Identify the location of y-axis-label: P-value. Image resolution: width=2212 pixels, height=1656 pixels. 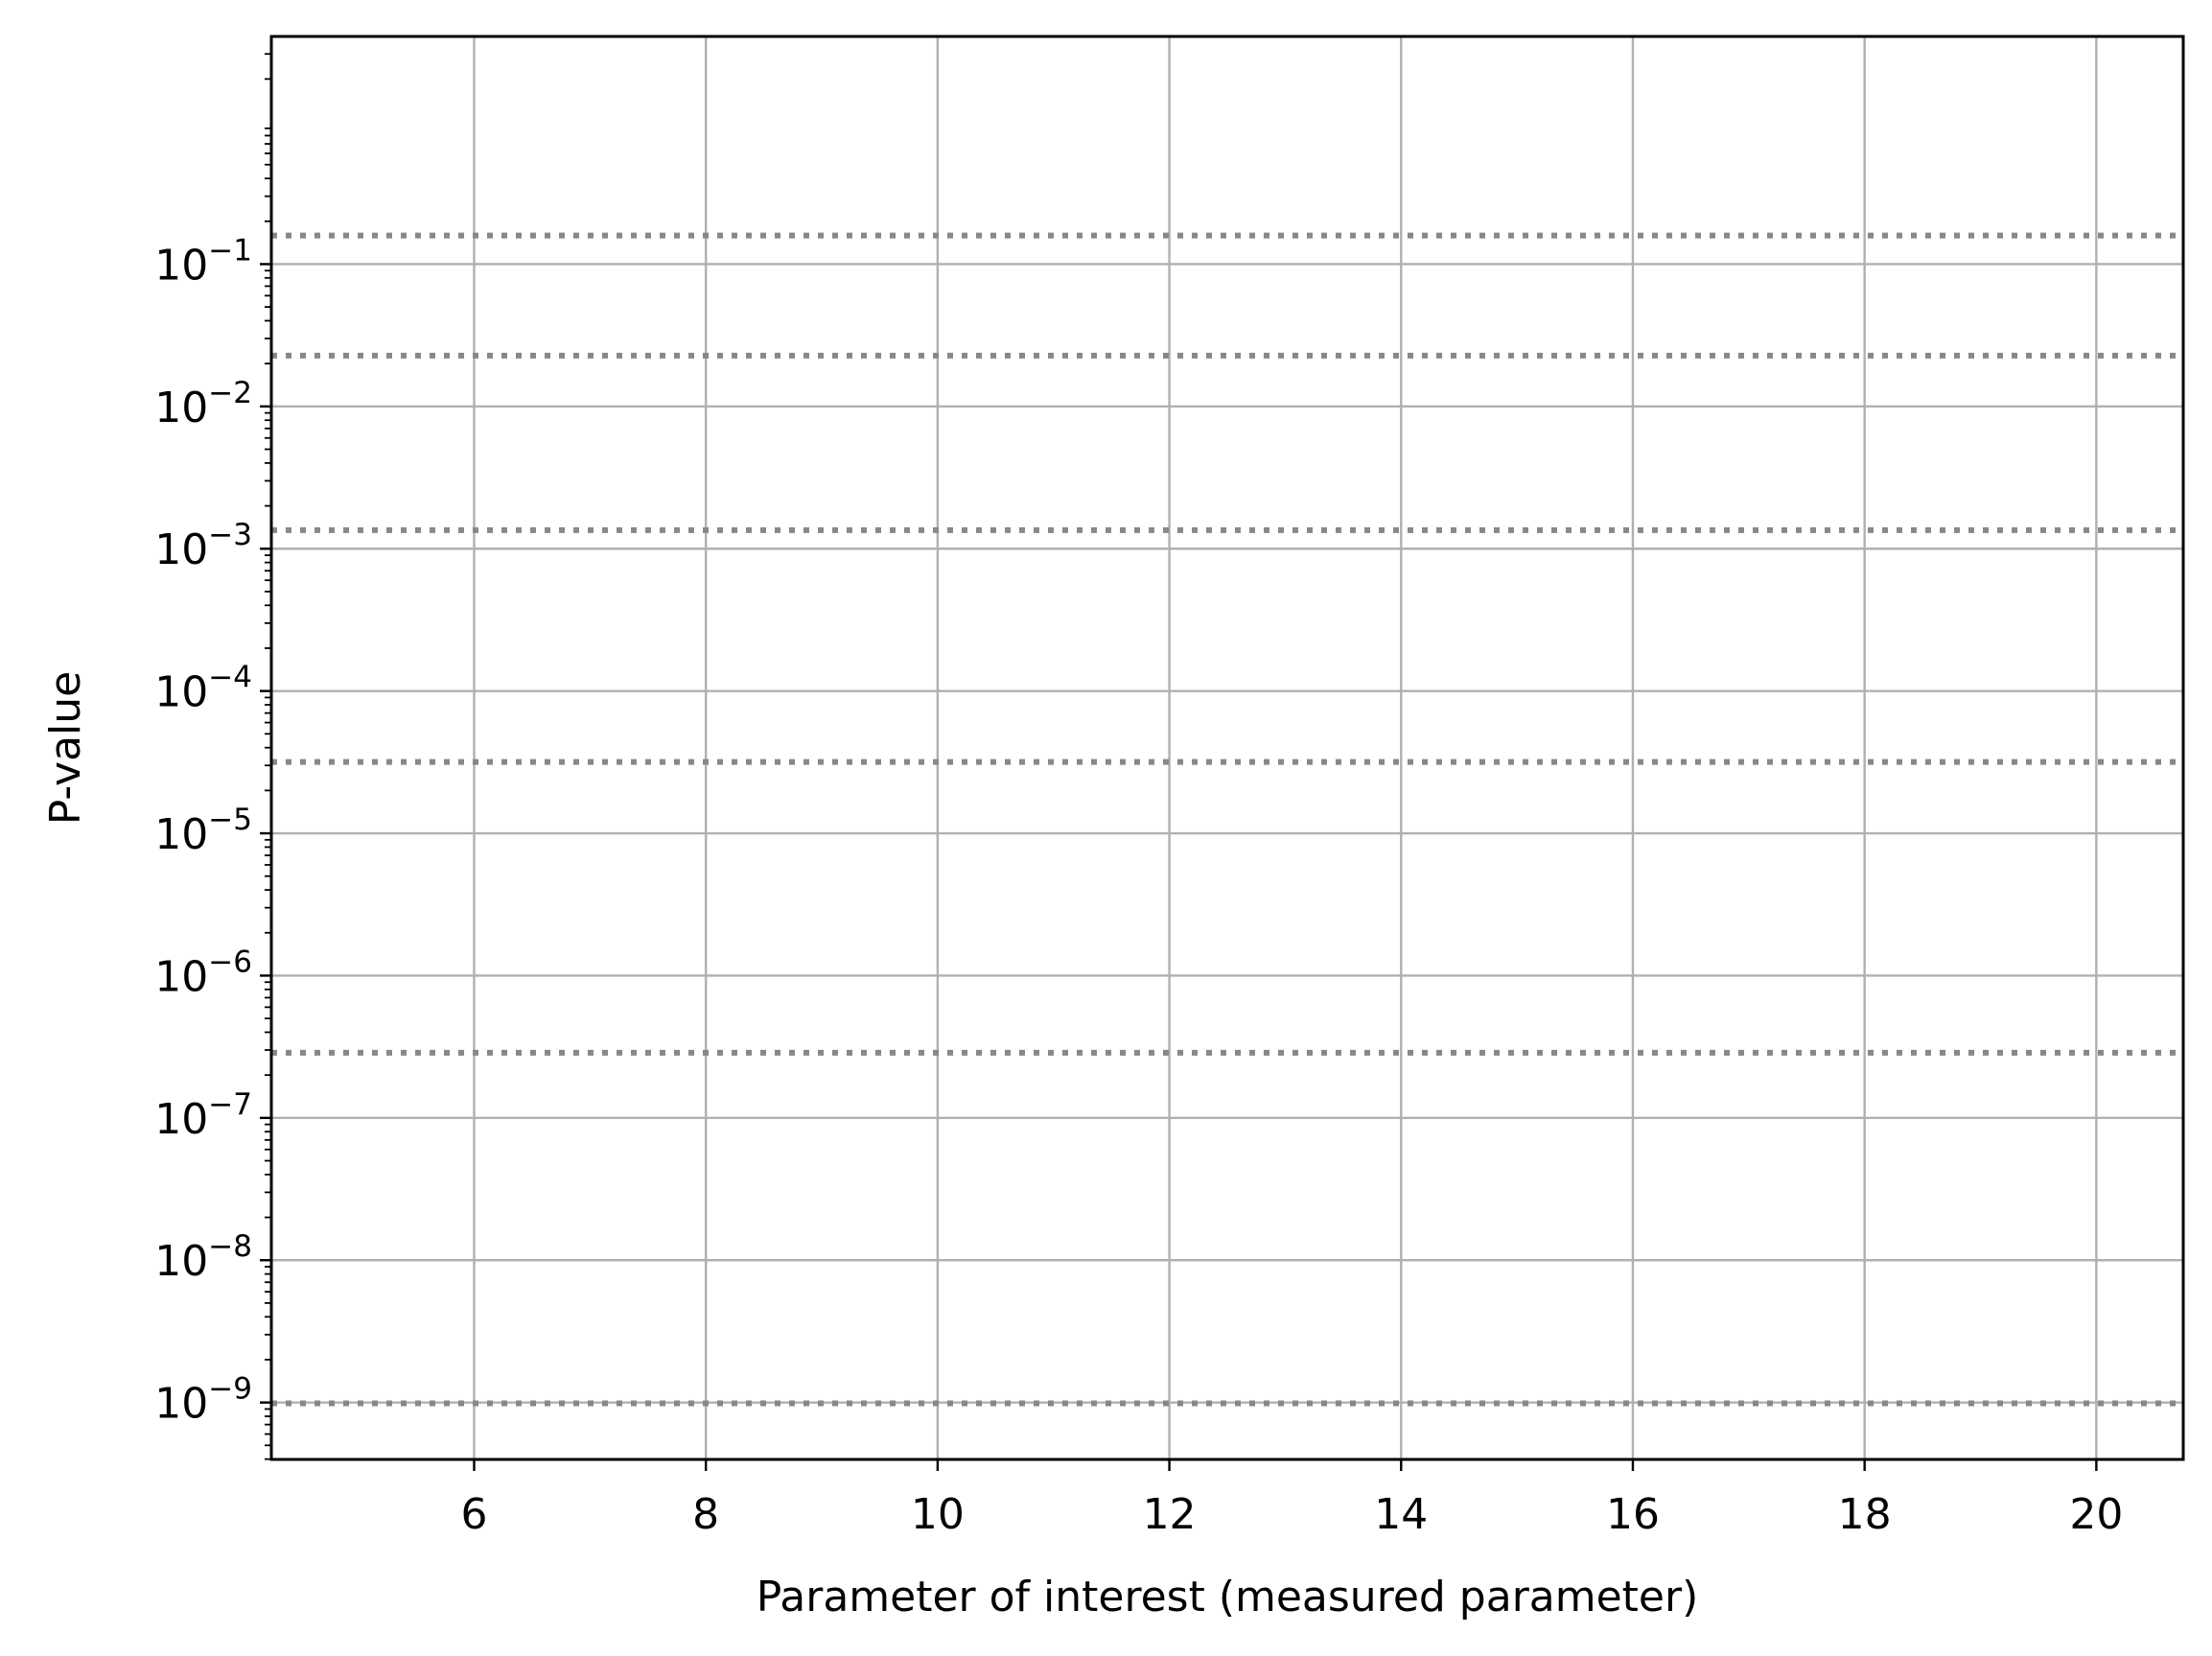
(65, 748).